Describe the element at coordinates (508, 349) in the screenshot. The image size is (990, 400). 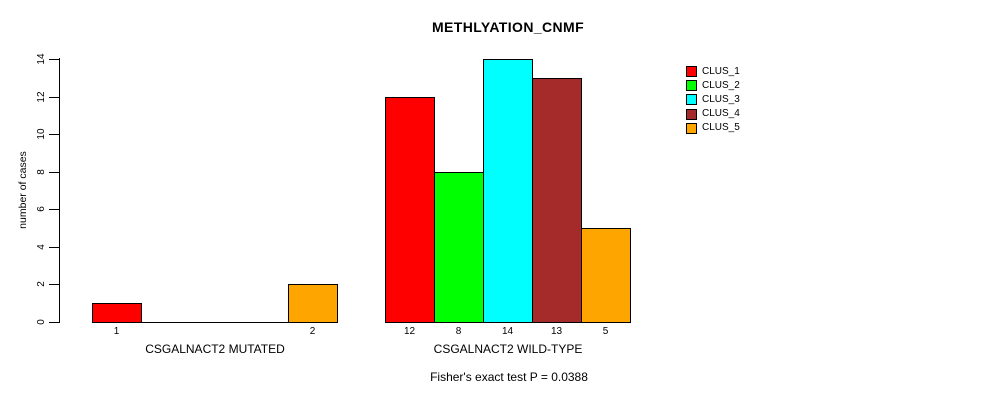
I see `x-group-label-wildtype: CSGALNACT2 WILD-TYPE` at that location.